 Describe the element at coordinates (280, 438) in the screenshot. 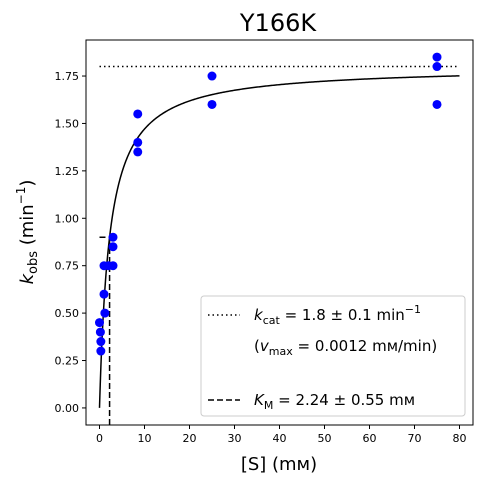

I see `x-tick-label-40: 40` at that location.